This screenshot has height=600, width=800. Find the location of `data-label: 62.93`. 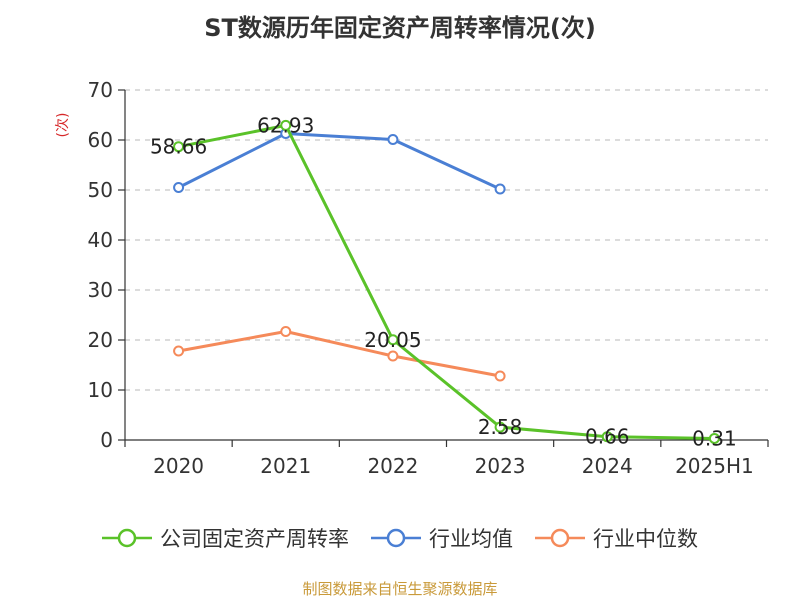

data-label: 62.93 is located at coordinates (285, 125).